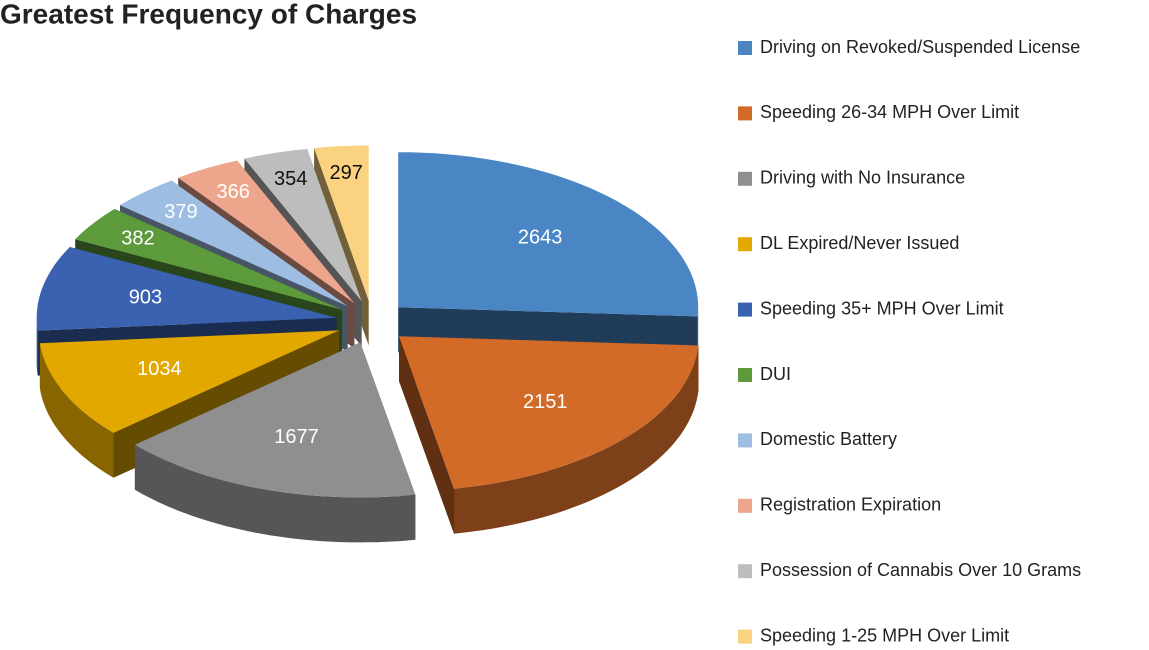 This screenshot has height=650, width=1149. I want to click on value-label: 1034, so click(159, 369).